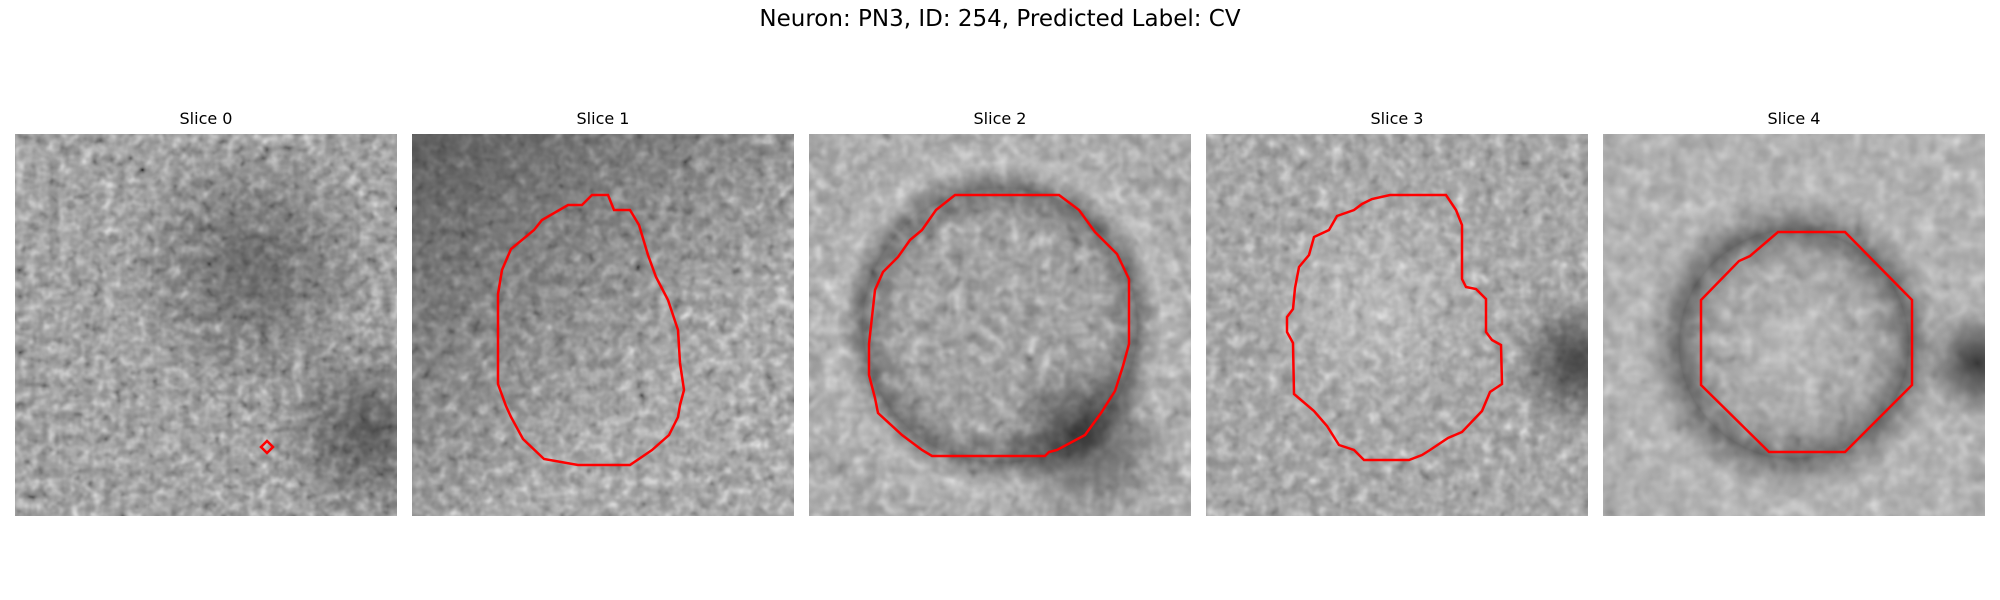 The image size is (2000, 600). What do you see at coordinates (1000, 118) in the screenshot?
I see `slice-title: Slice 2` at bounding box center [1000, 118].